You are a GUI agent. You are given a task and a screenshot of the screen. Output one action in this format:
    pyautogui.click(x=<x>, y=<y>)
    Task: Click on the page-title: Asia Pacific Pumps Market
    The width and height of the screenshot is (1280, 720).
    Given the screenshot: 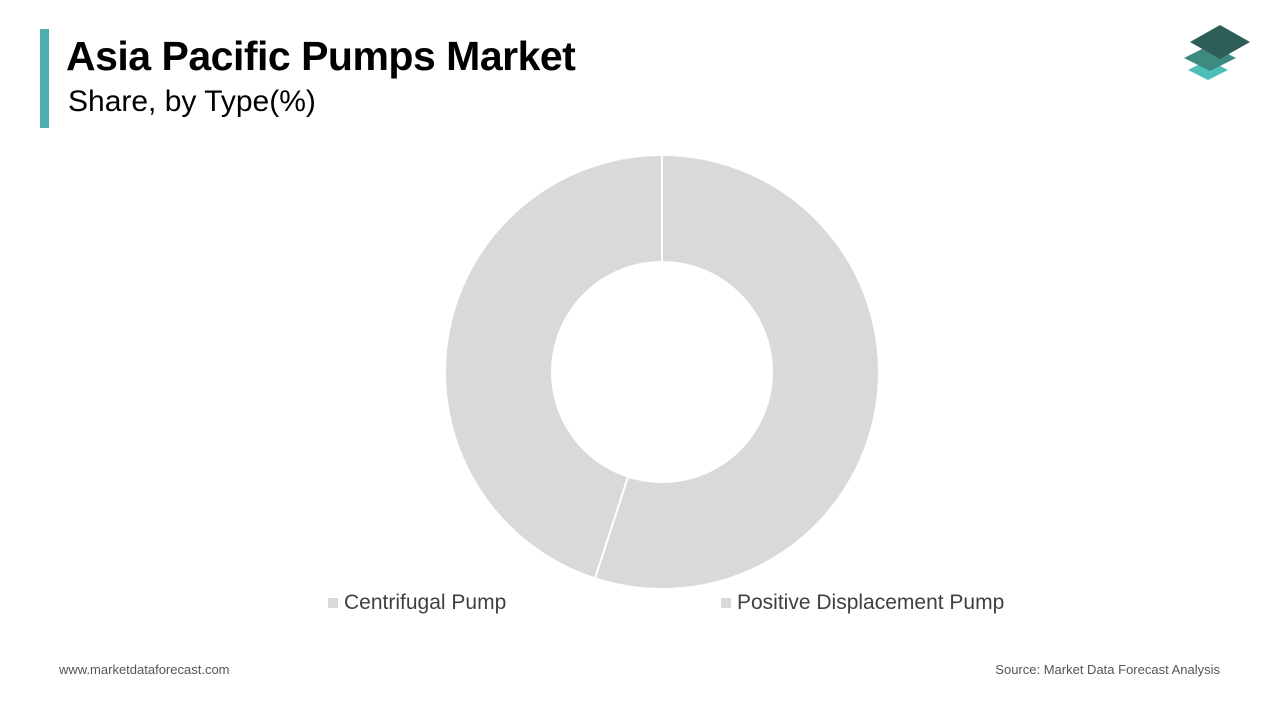 What is the action you would take?
    pyautogui.click(x=321, y=56)
    